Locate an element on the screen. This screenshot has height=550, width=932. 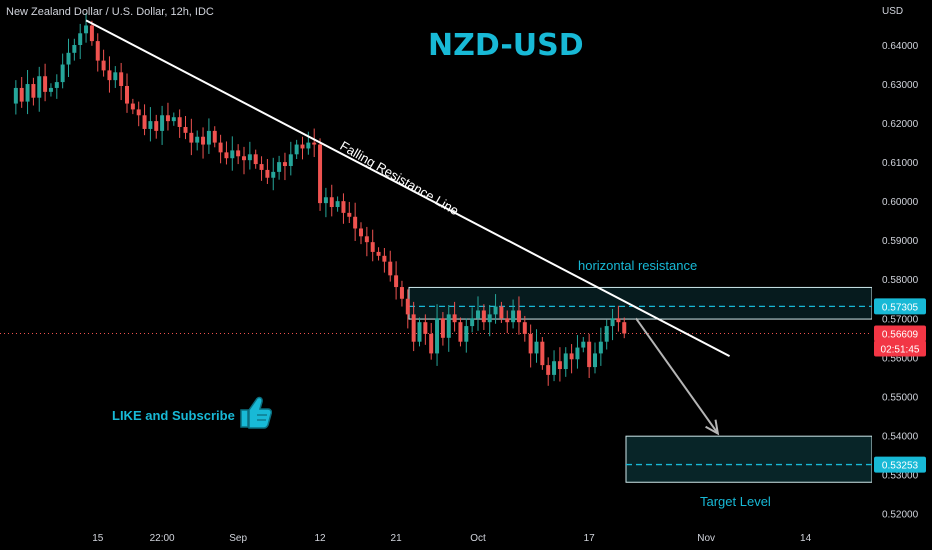
resistance-price-badge-bg is located at coordinates (900, 306).